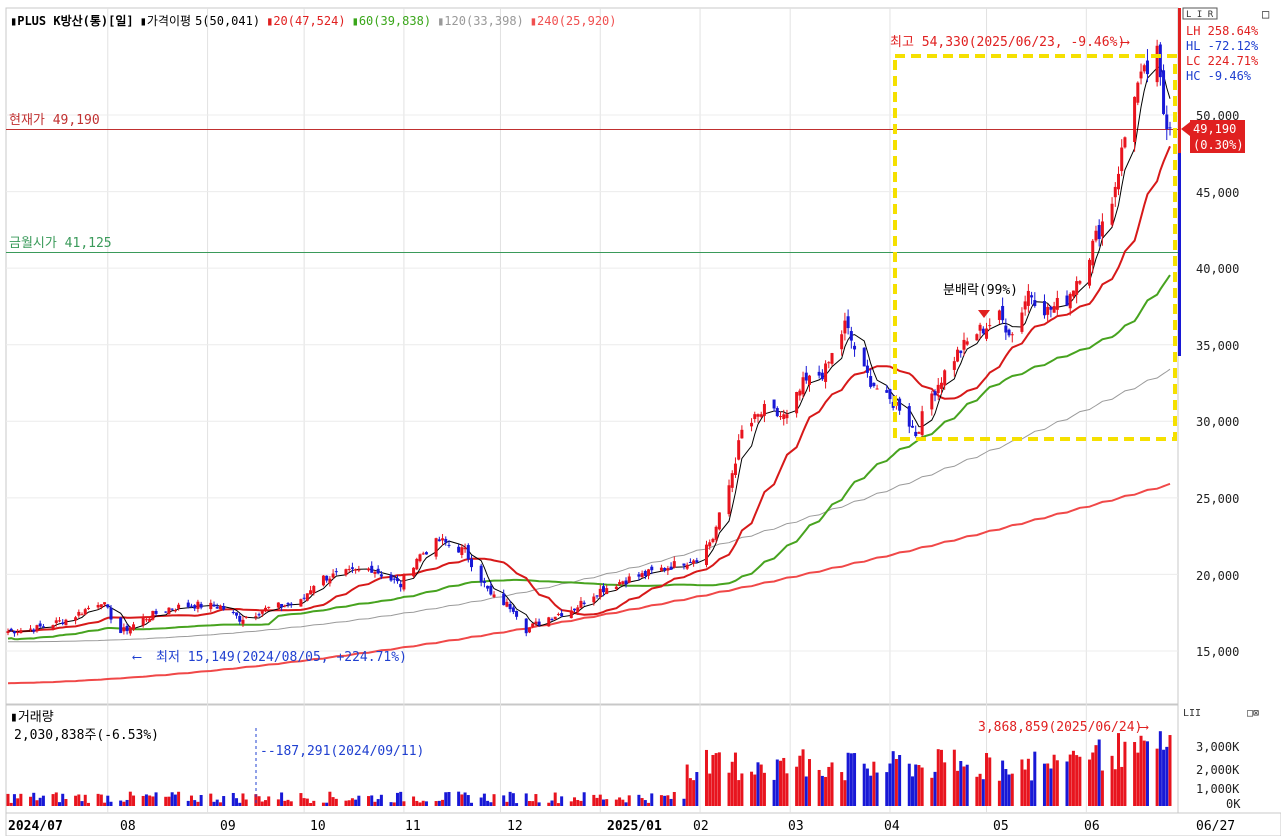 Image resolution: width=1281 pixels, height=836 pixels. Describe the element at coordinates (1253, 713) in the screenshot. I see `volume-buttons-right: □⊠` at that location.